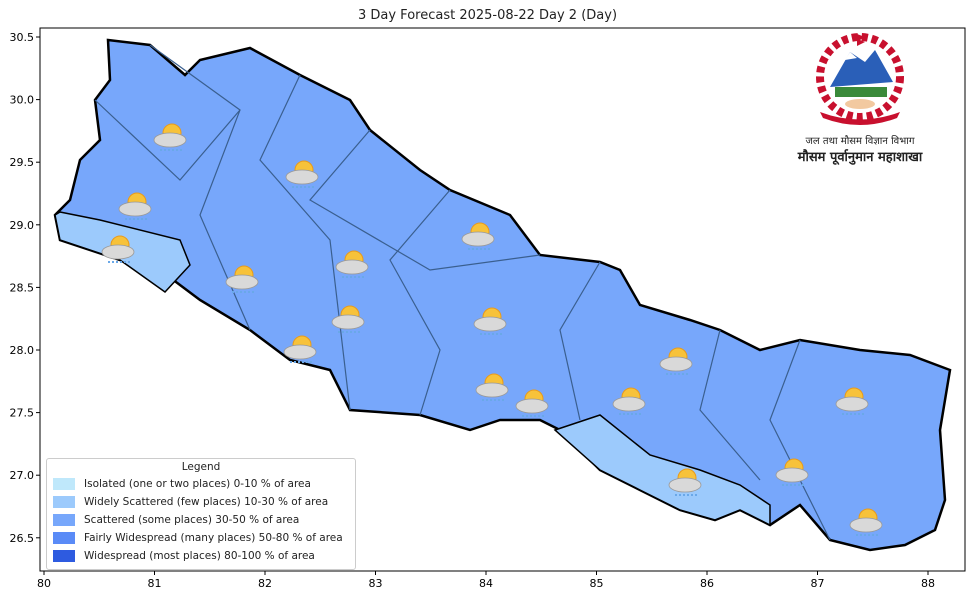 This screenshot has width=975, height=600. What do you see at coordinates (860, 79) in the screenshot?
I see `nepal-emblem-icon` at bounding box center [860, 79].